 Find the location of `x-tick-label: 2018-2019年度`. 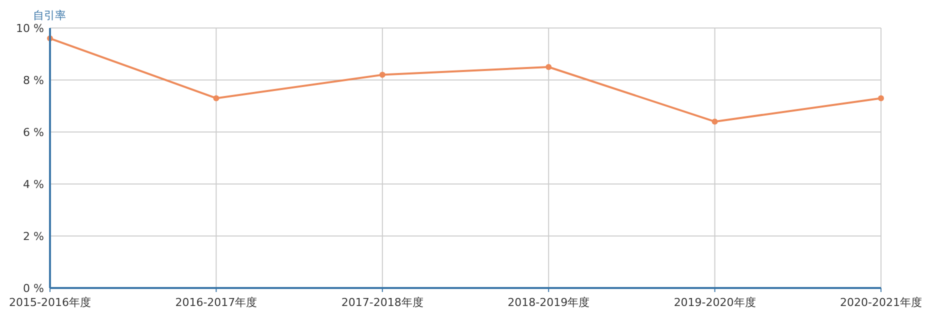

x-tick-label: 2018-2019年度 is located at coordinates (549, 302).